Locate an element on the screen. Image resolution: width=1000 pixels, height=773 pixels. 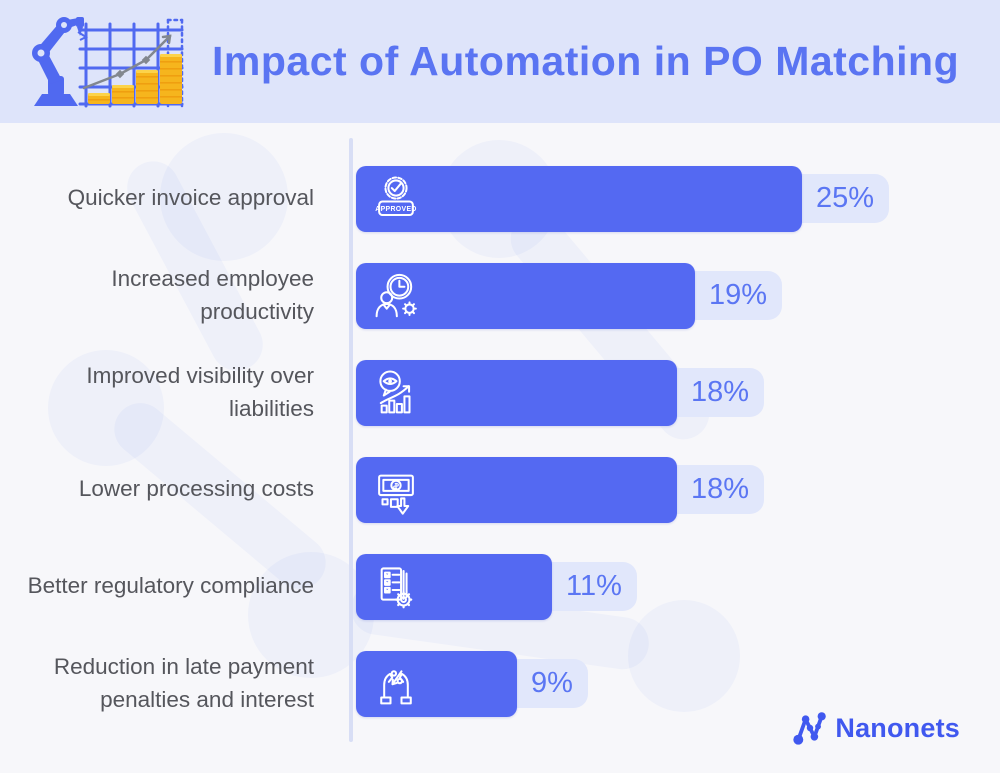
category-label: Quicker invoice approval is located at coordinates (190, 198).